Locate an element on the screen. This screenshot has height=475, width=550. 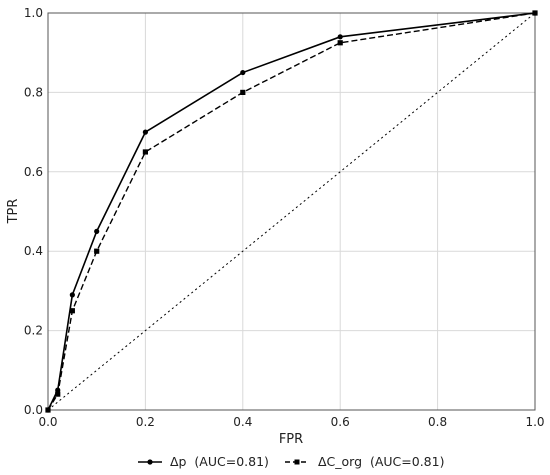
y-tick-labels: 0.0 0.2 0.4 0.6 0.8 1.0 is located at coordinates (33, 211).